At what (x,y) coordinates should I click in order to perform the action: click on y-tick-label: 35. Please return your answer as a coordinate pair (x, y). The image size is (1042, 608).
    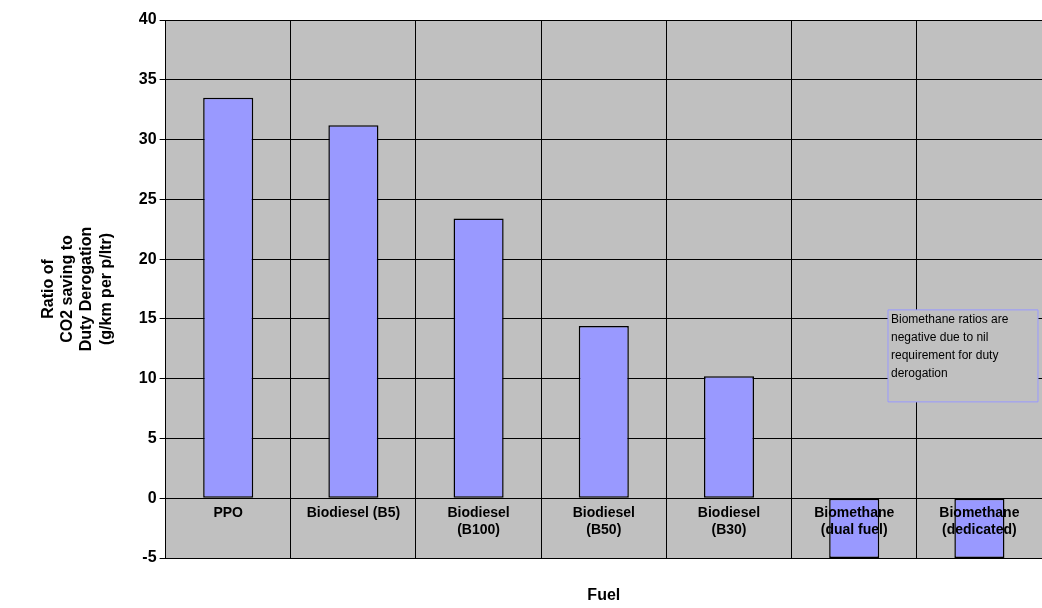
    Looking at the image, I should click on (147, 79).